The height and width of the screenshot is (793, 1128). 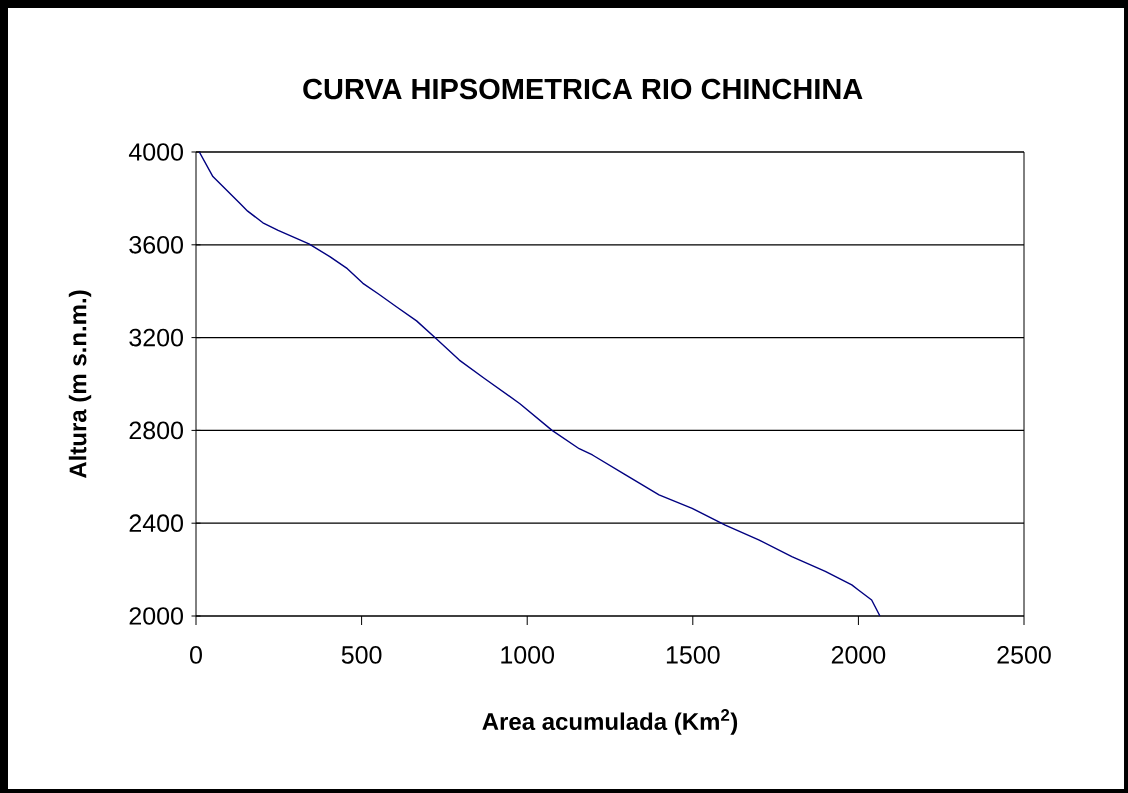 What do you see at coordinates (693, 655) in the screenshot?
I see `x-tick-label: 1500` at bounding box center [693, 655].